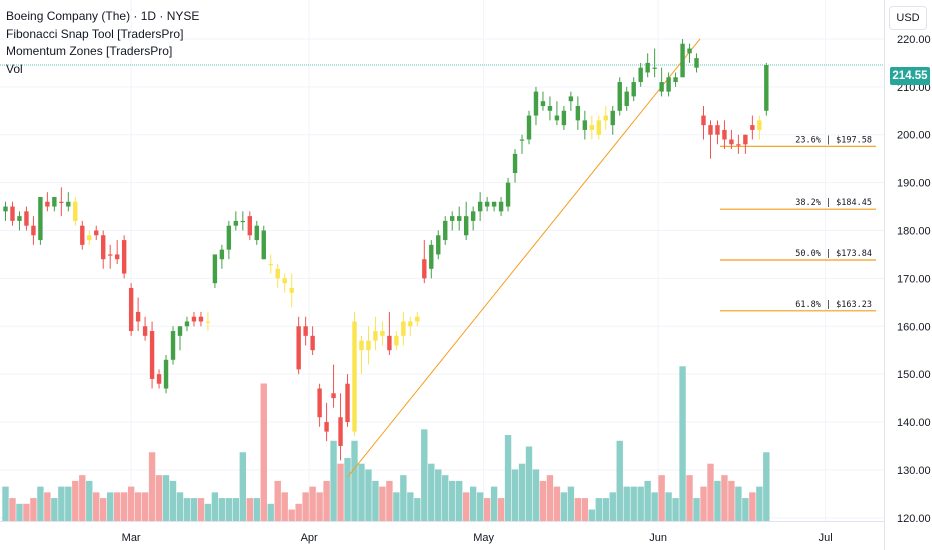 The image size is (932, 550). Describe the element at coordinates (910, 76) in the screenshot. I see `last-price-badge: 214.55` at that location.